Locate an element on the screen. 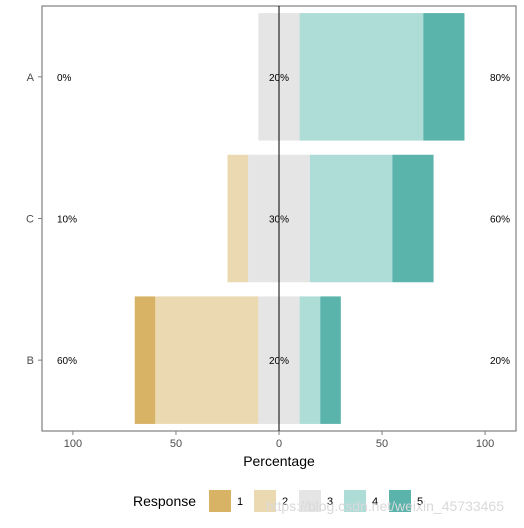 This screenshot has width=524, height=528. x-tick-label: 0 is located at coordinates (279, 444).